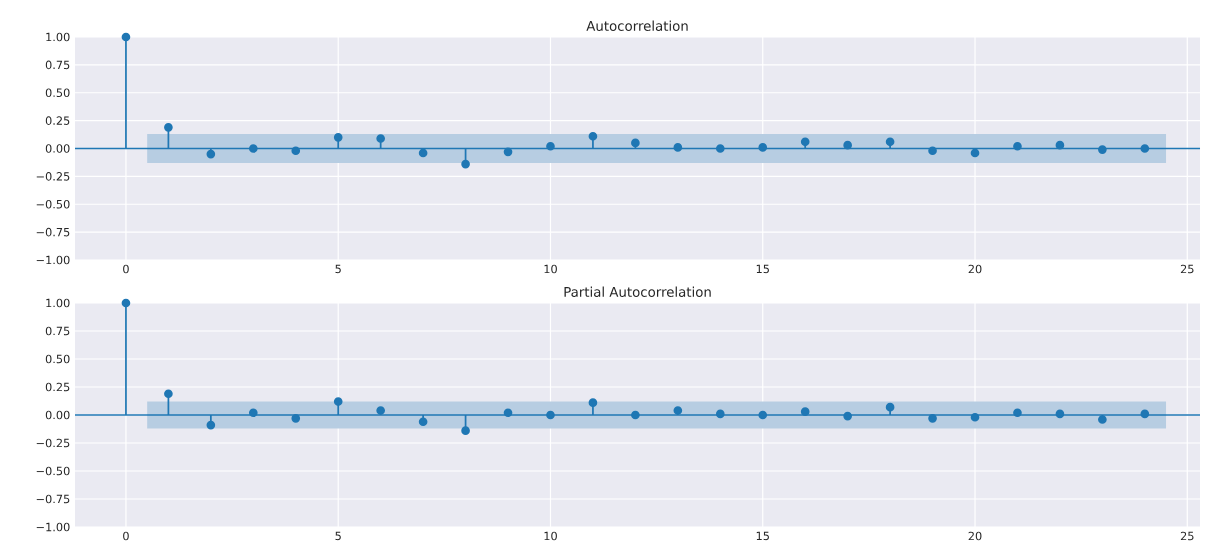 The height and width of the screenshot is (543, 1205). What do you see at coordinates (637, 25) in the screenshot?
I see `chart-title: Autocorrelation` at bounding box center [637, 25].